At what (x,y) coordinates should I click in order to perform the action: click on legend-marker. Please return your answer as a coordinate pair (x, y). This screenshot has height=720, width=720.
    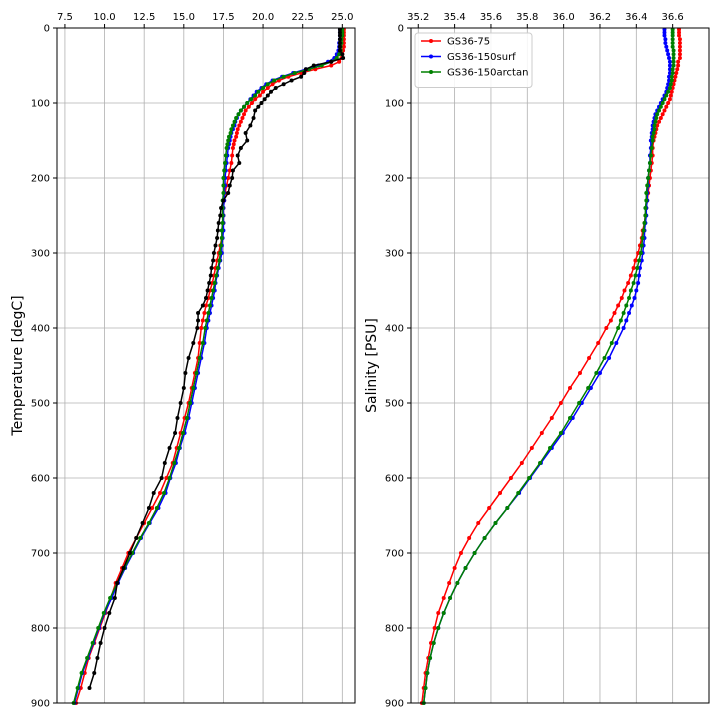
    Looking at the image, I should click on (431, 56).